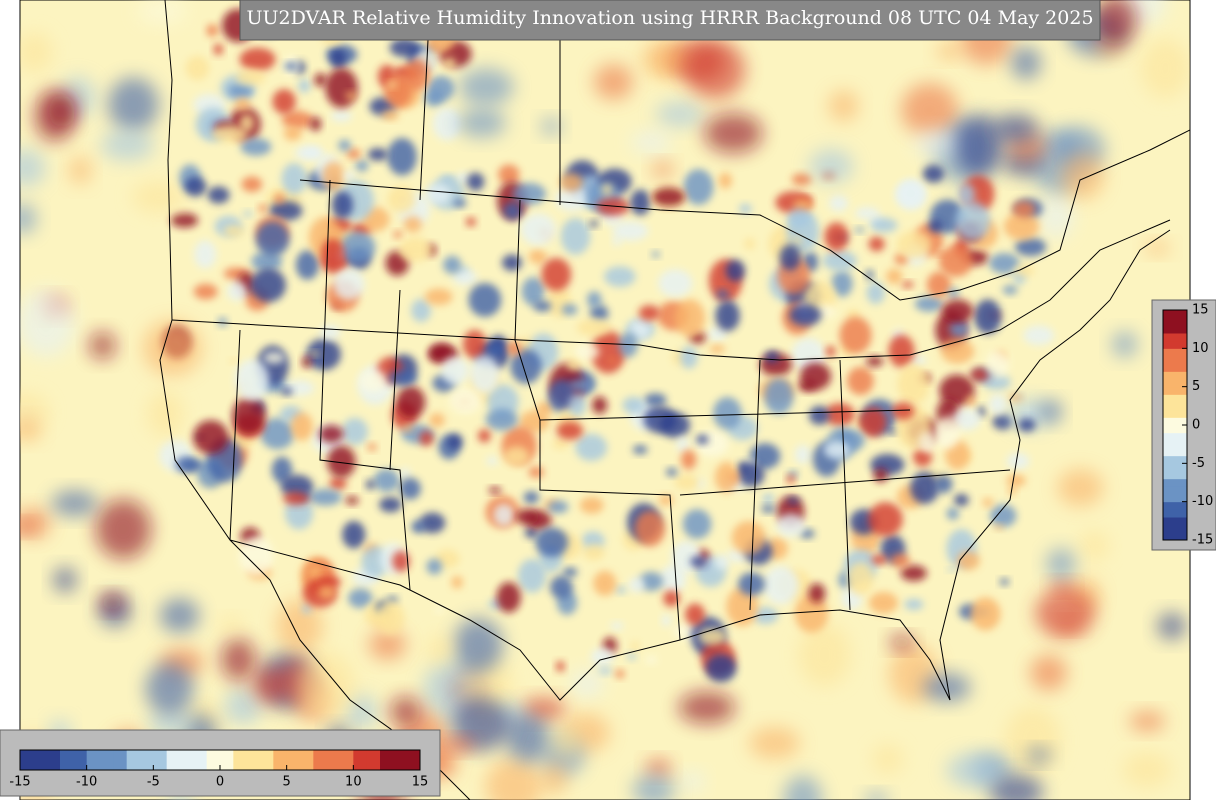  I want to click on tick-label: -5, so click(1198, 463).